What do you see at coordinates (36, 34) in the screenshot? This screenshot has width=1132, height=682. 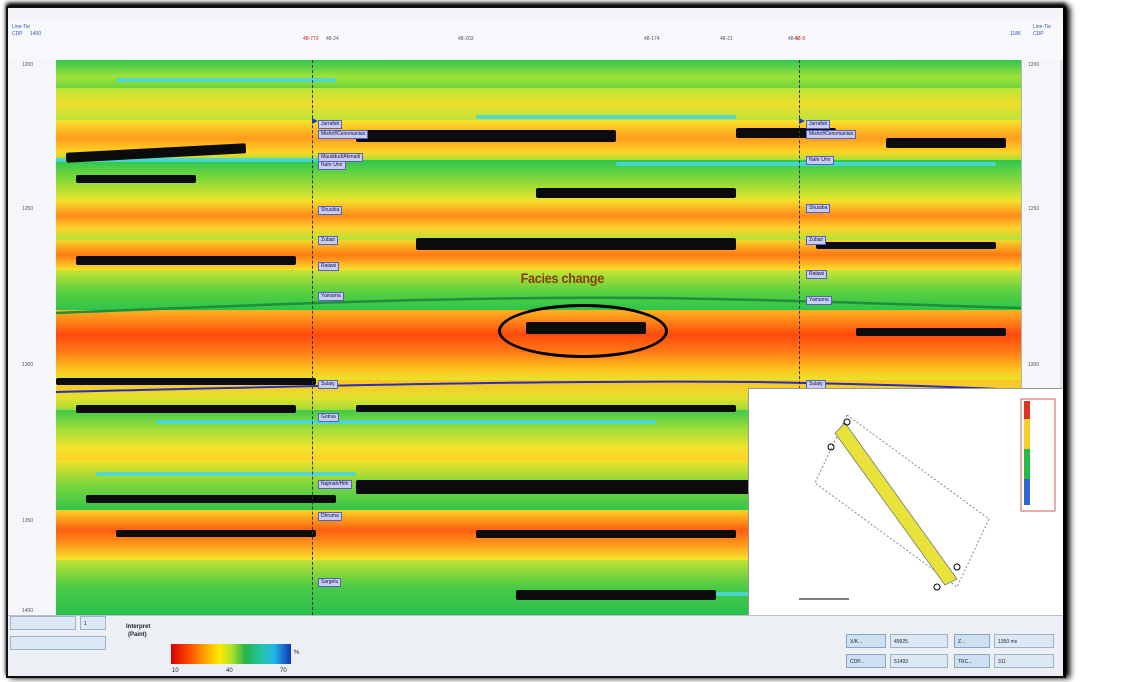 I see `top-left-label: 1400` at bounding box center [36, 34].